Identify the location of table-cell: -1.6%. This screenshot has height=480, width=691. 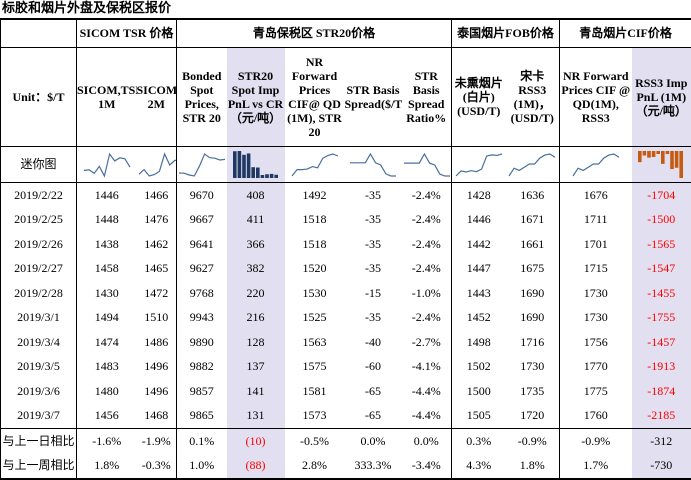
(107, 440).